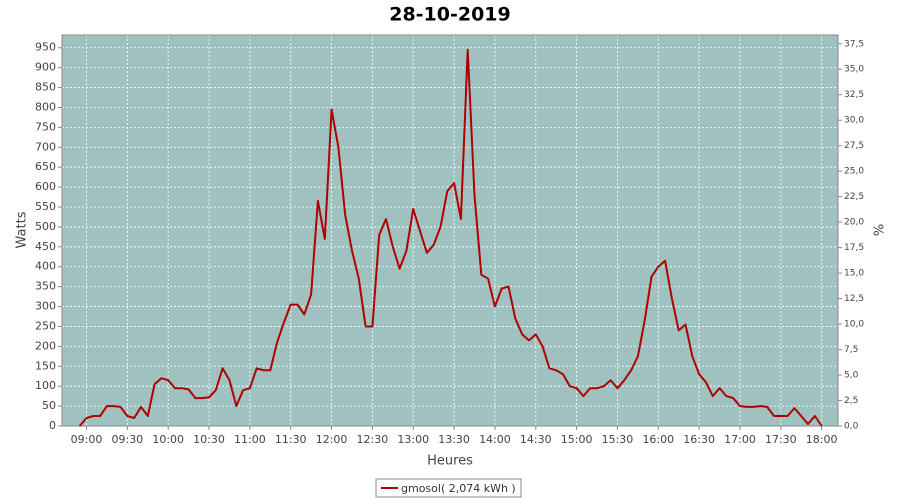  What do you see at coordinates (854, 197) in the screenshot?
I see `y2-tick-label: 22,5` at bounding box center [854, 197].